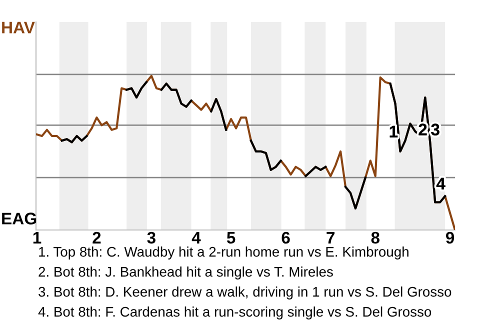 The height and width of the screenshot is (320, 480). Describe the element at coordinates (450, 238) in the screenshot. I see `x-tick-label: 9` at that location.